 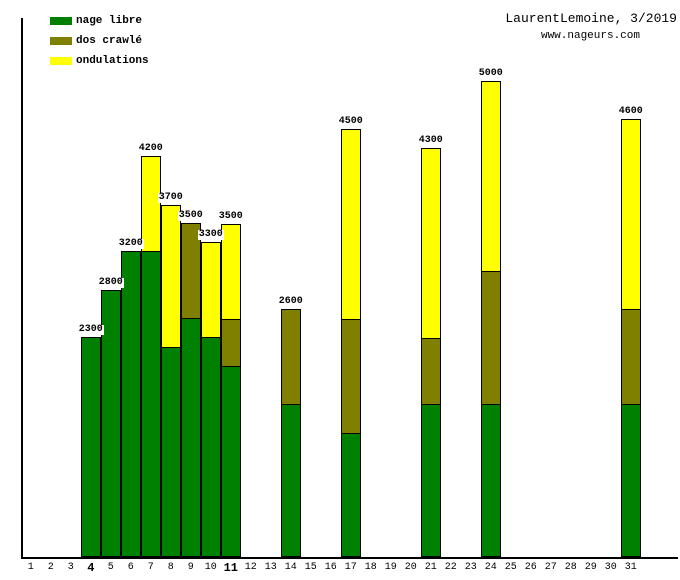 What do you see at coordinates (450, 567) in the screenshot?
I see `x-tick-day-22: 22` at bounding box center [450, 567].